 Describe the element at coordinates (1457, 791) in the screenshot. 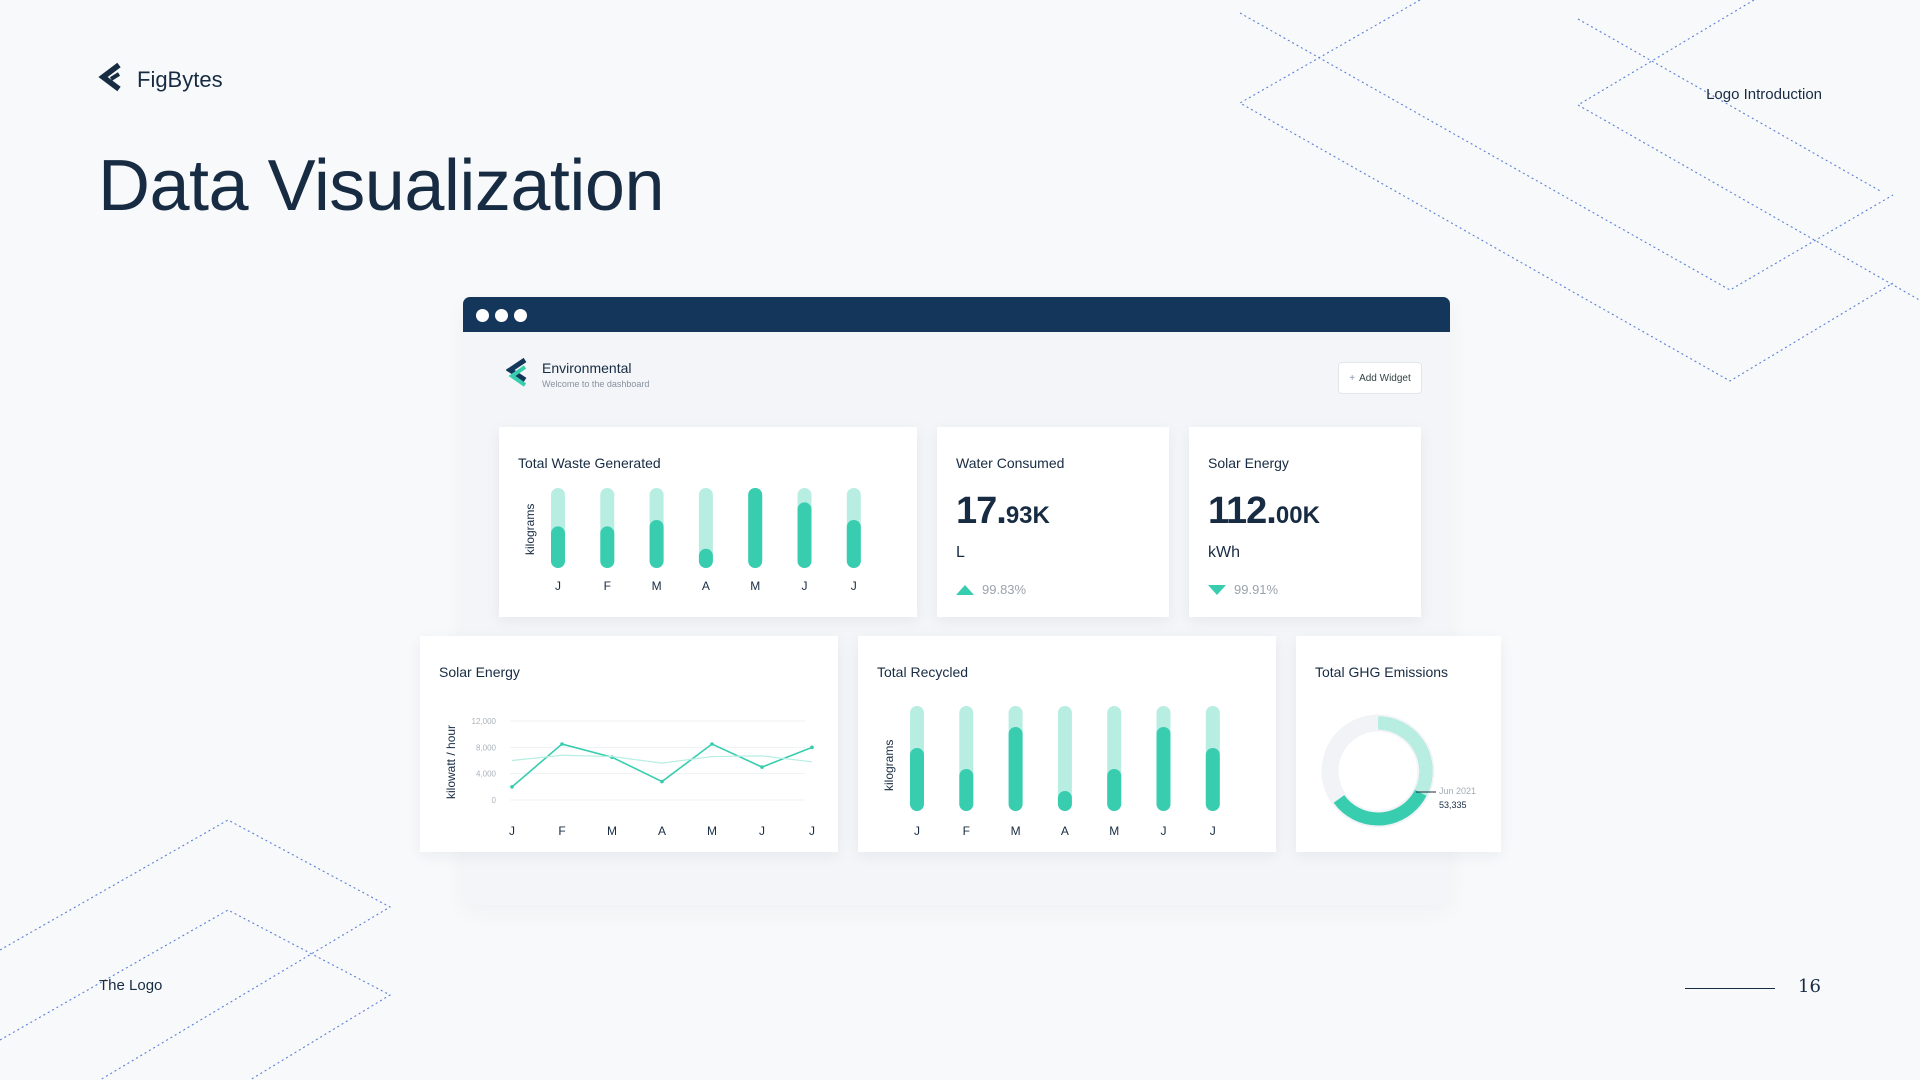

I see `ghg-callout-date: Jun 2021` at that location.